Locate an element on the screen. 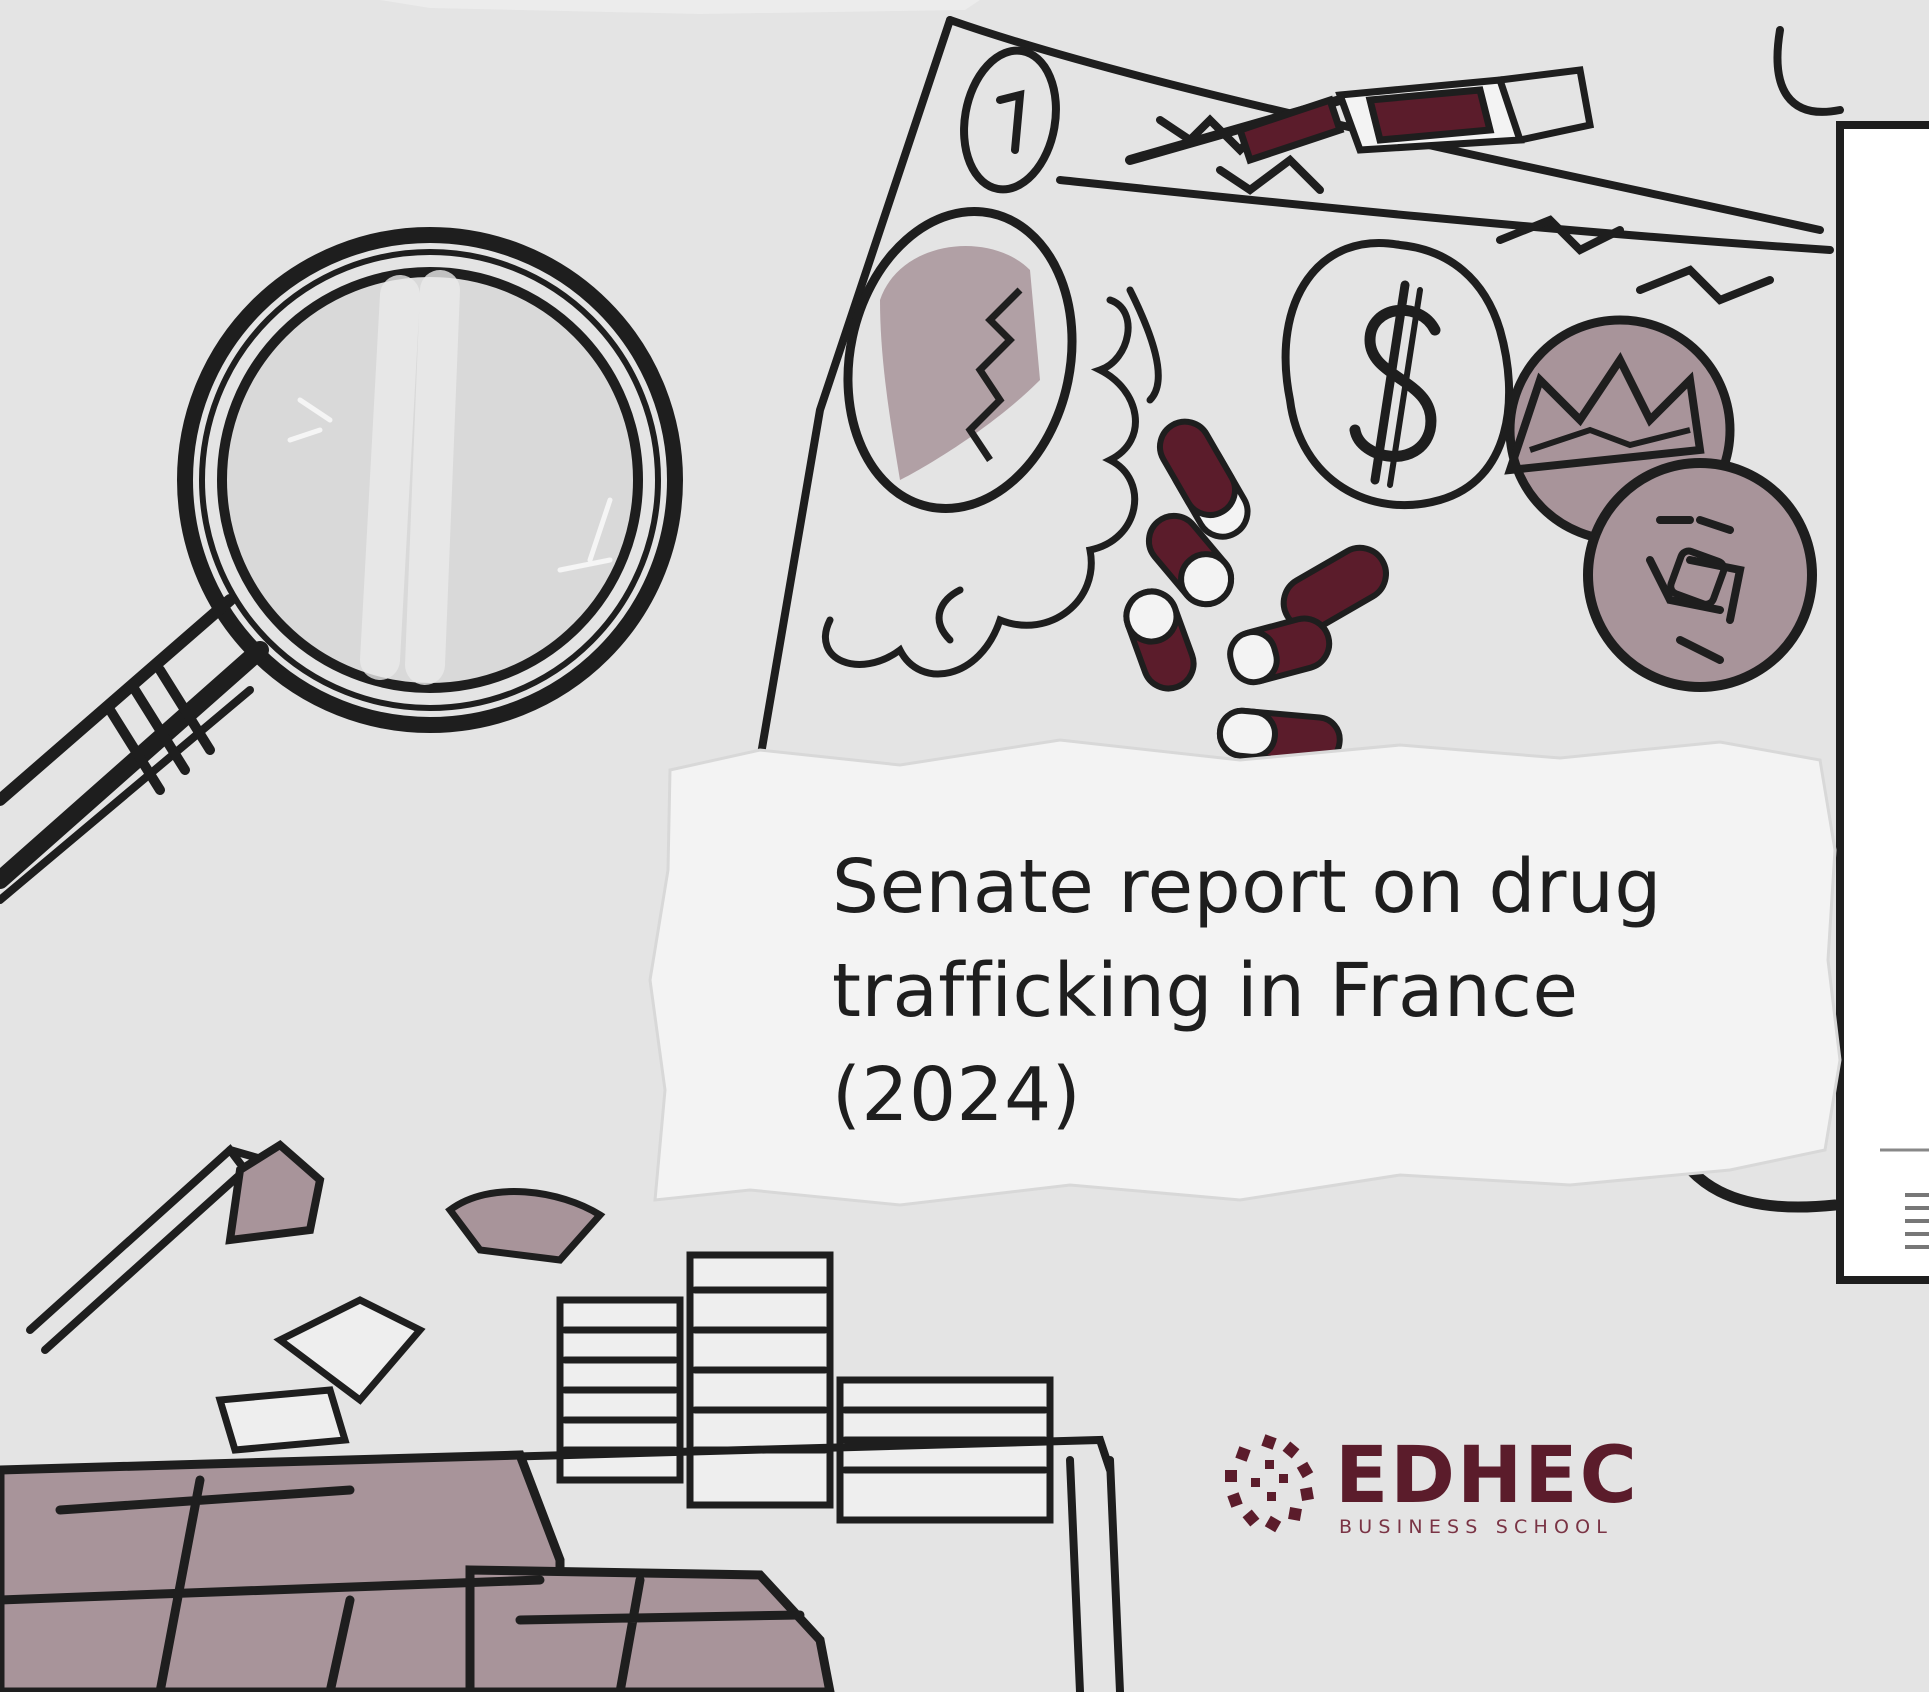  logo-subtitle: BUSINESS SCHOOL is located at coordinates (1476, 1527).